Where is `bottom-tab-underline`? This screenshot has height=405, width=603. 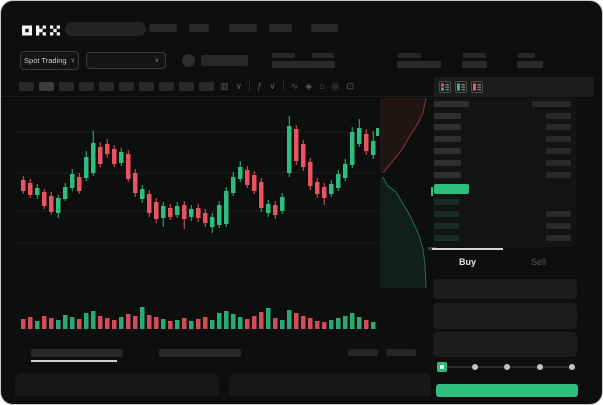 bottom-tab-underline is located at coordinates (74, 361).